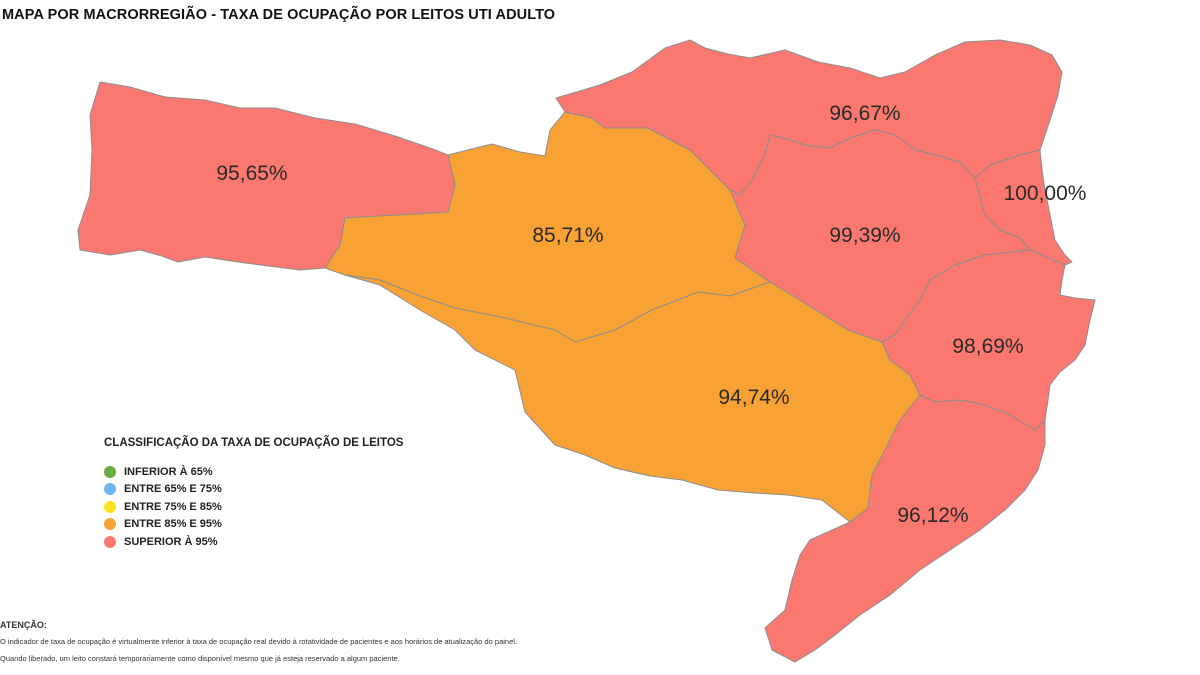 Image resolution: width=1200 pixels, height=675 pixels. Describe the element at coordinates (171, 541) in the screenshot. I see `legend-label: SUPERIOR À 95%` at that location.